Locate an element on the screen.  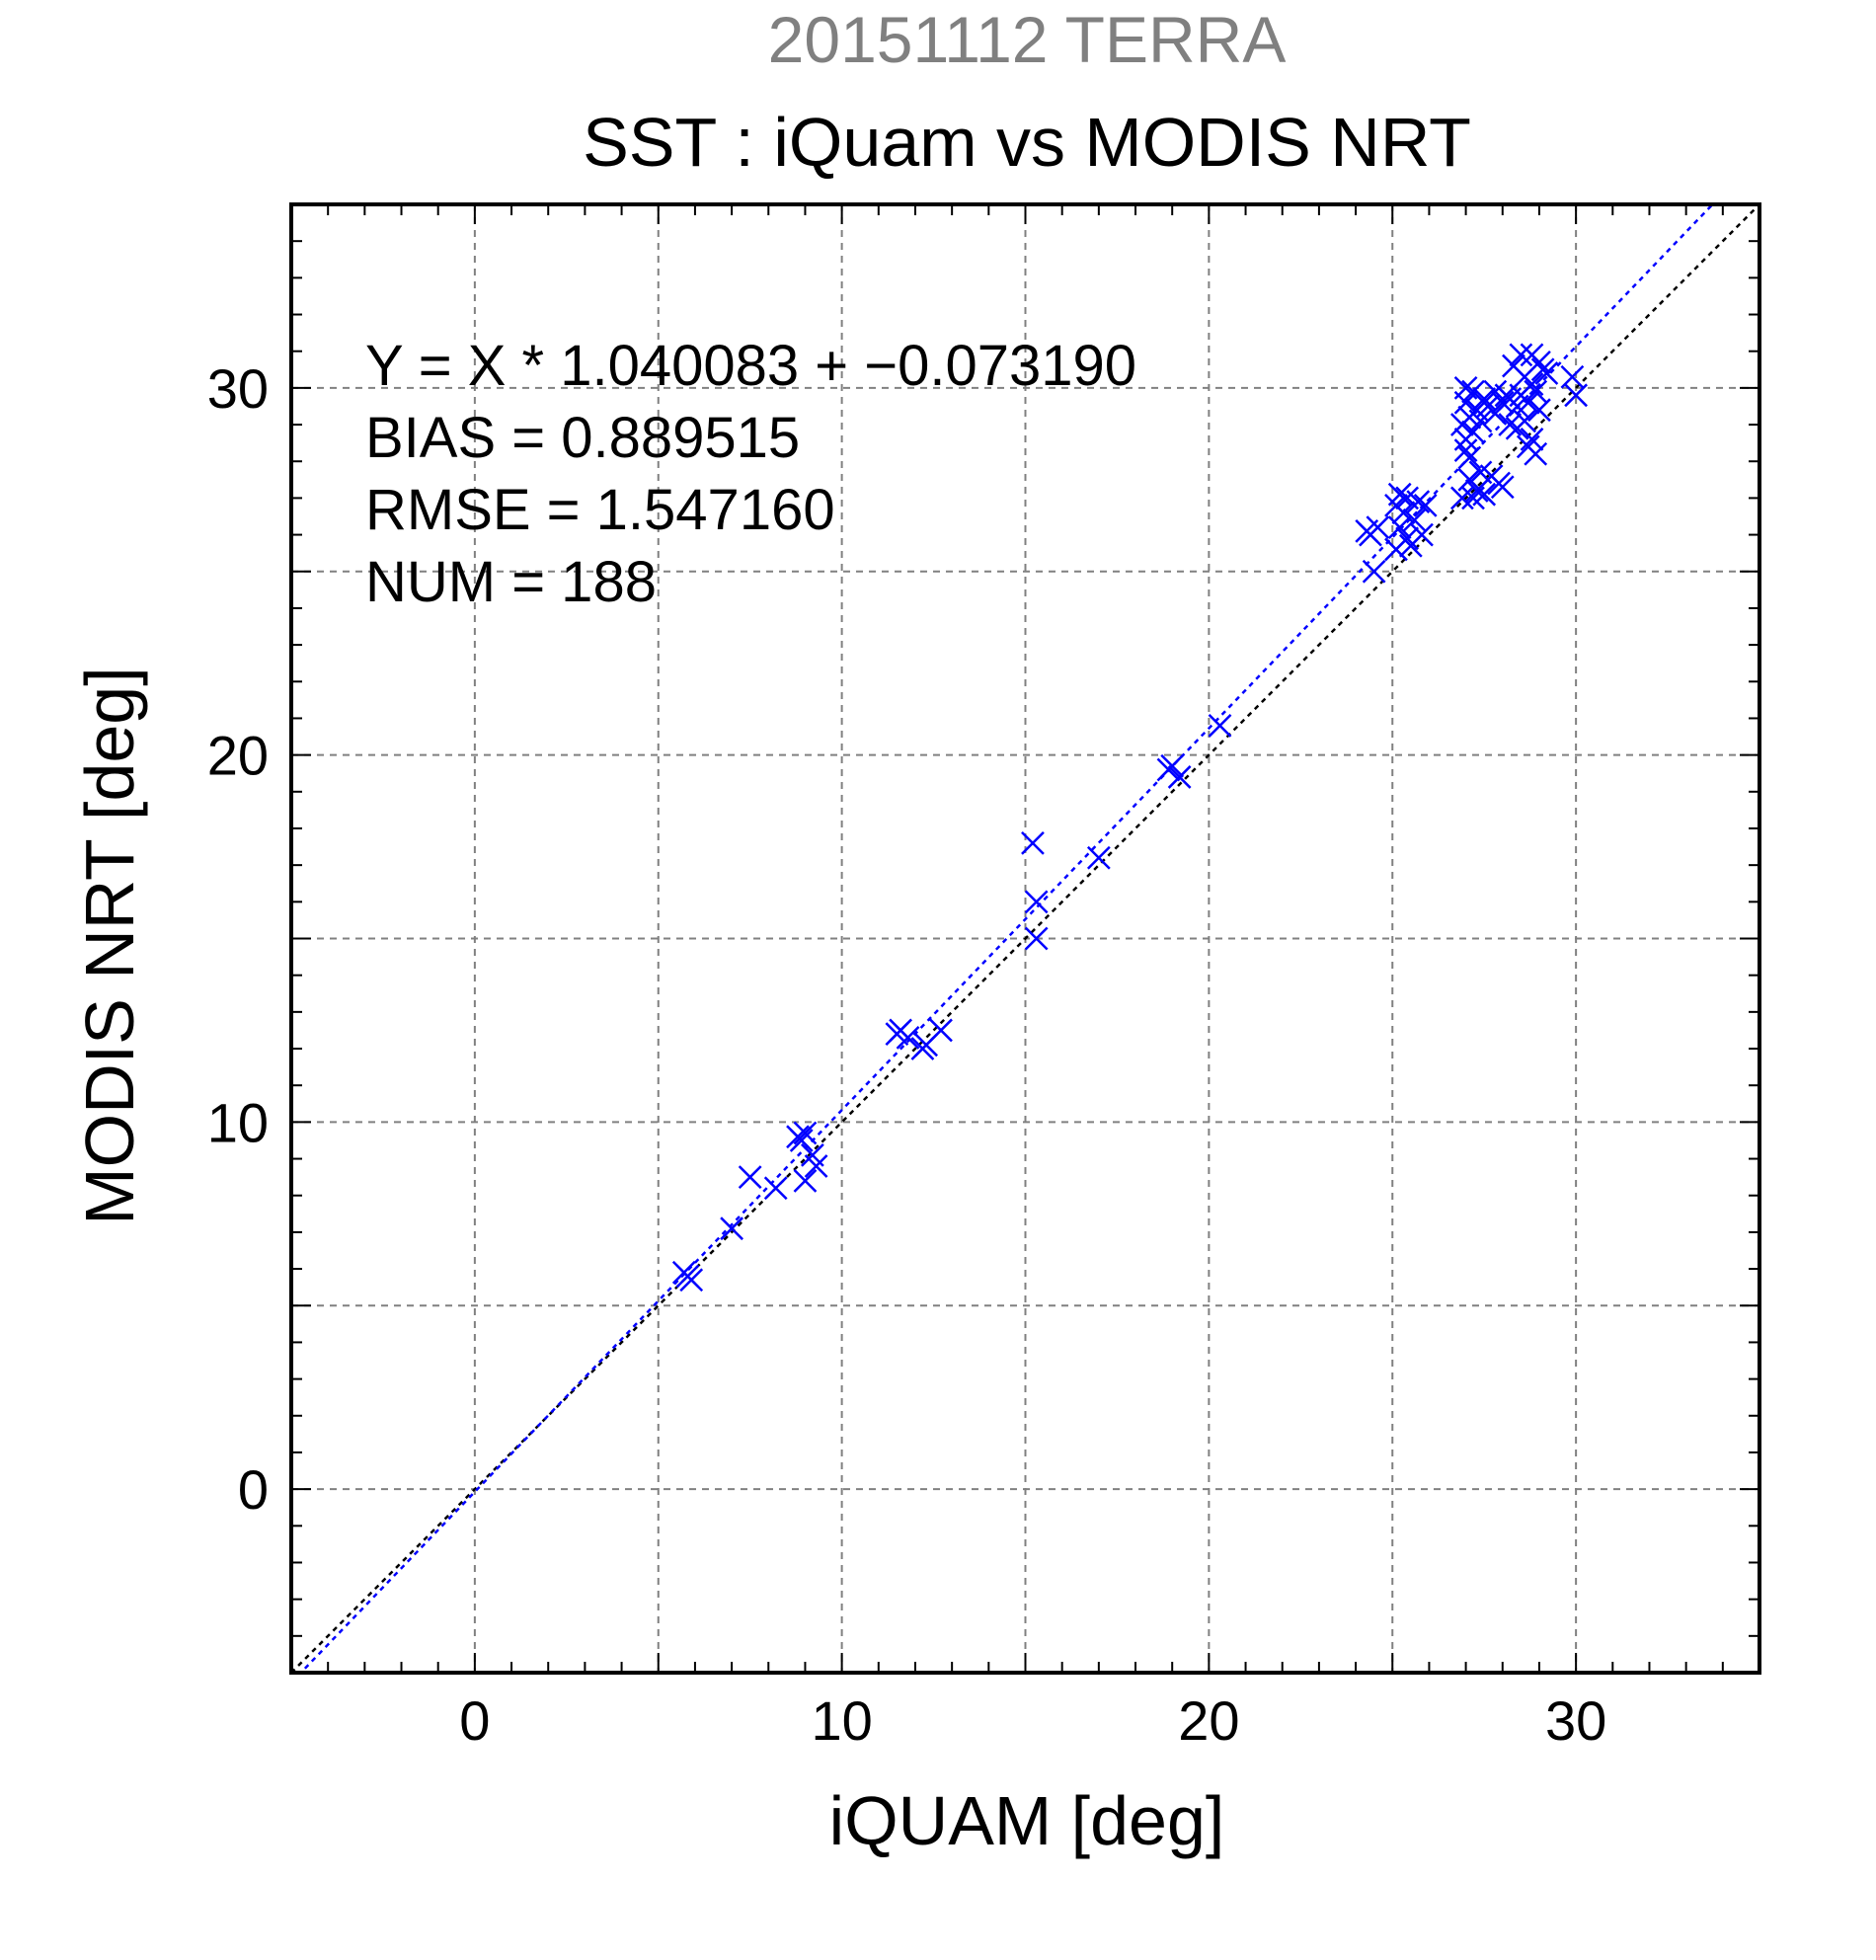
x-tick-label: 20 is located at coordinates (1208, 1721).